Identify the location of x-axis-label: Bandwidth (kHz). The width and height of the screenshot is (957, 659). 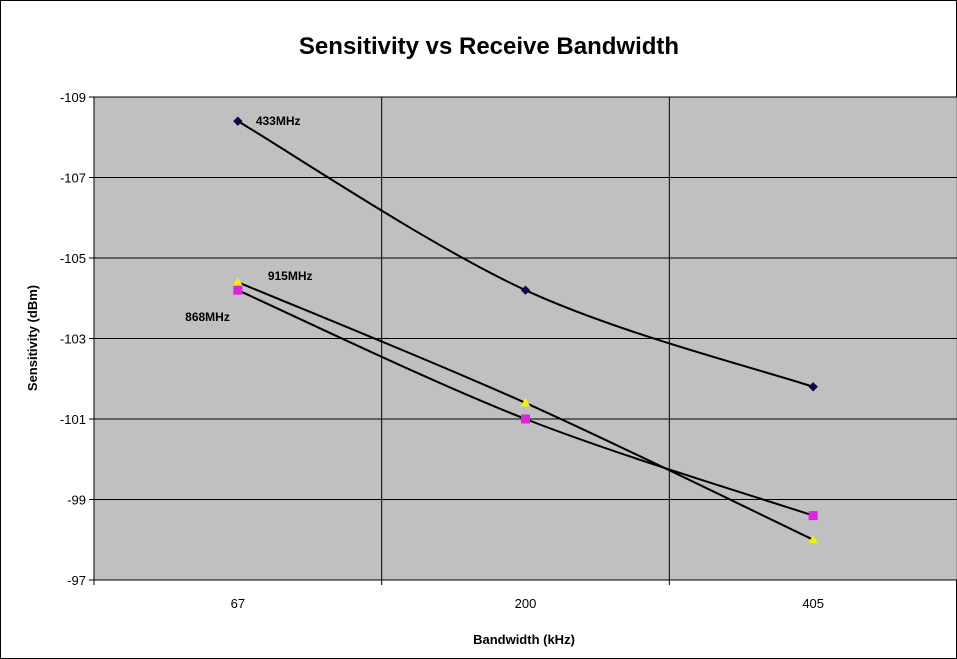
(524, 639).